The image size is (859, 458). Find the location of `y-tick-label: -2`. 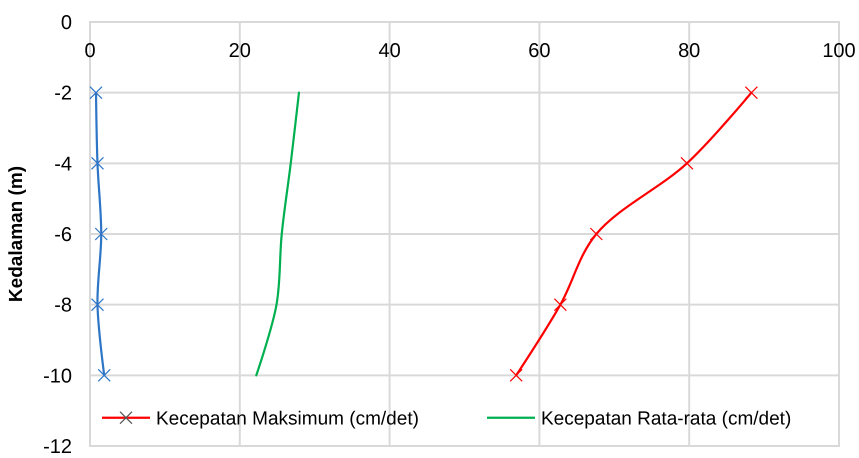

y-tick-label: -2 is located at coordinates (63, 93).